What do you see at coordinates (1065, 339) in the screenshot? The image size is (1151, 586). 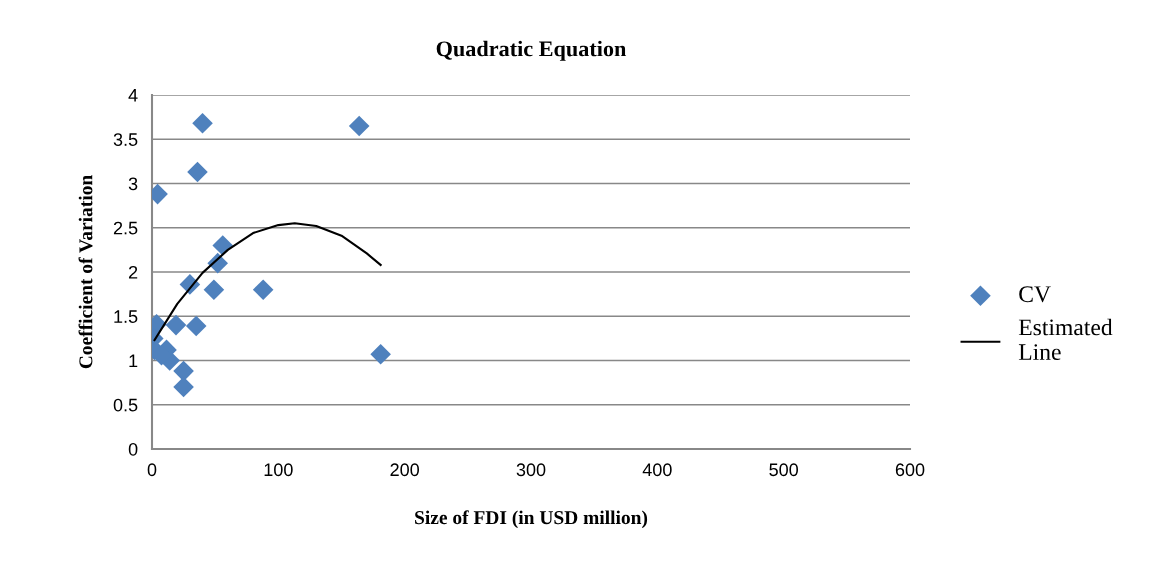 I see `legend-label: Estimated Line` at bounding box center [1065, 339].